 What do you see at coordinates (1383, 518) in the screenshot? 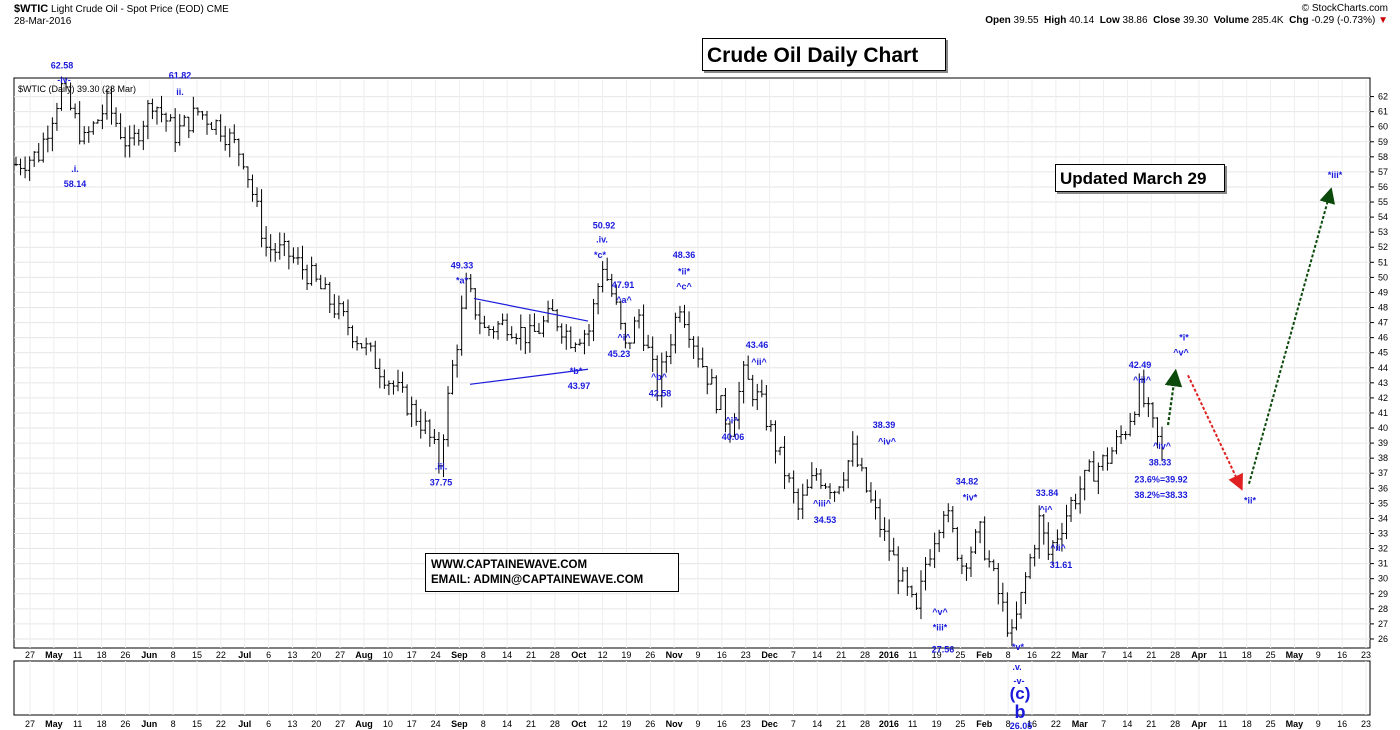
I see `y-tick-label: 34` at bounding box center [1383, 518].